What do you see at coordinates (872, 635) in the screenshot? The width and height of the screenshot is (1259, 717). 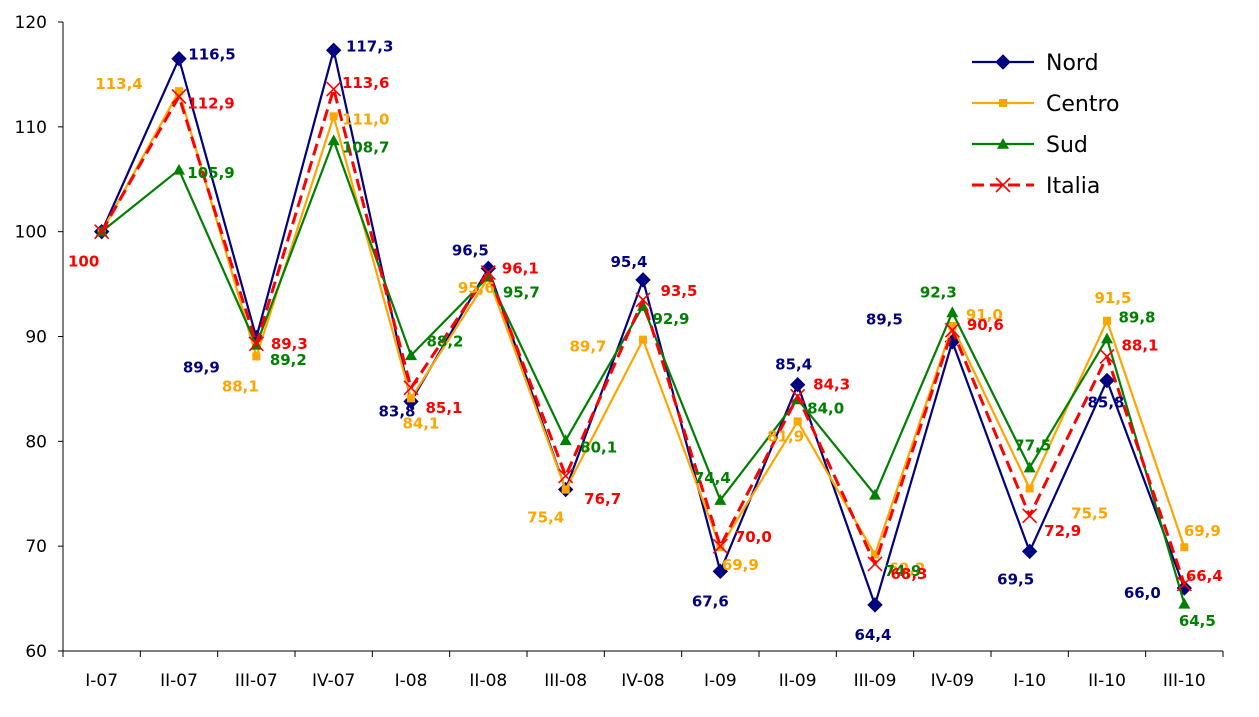 I see `data-label: 64,4` at bounding box center [872, 635].